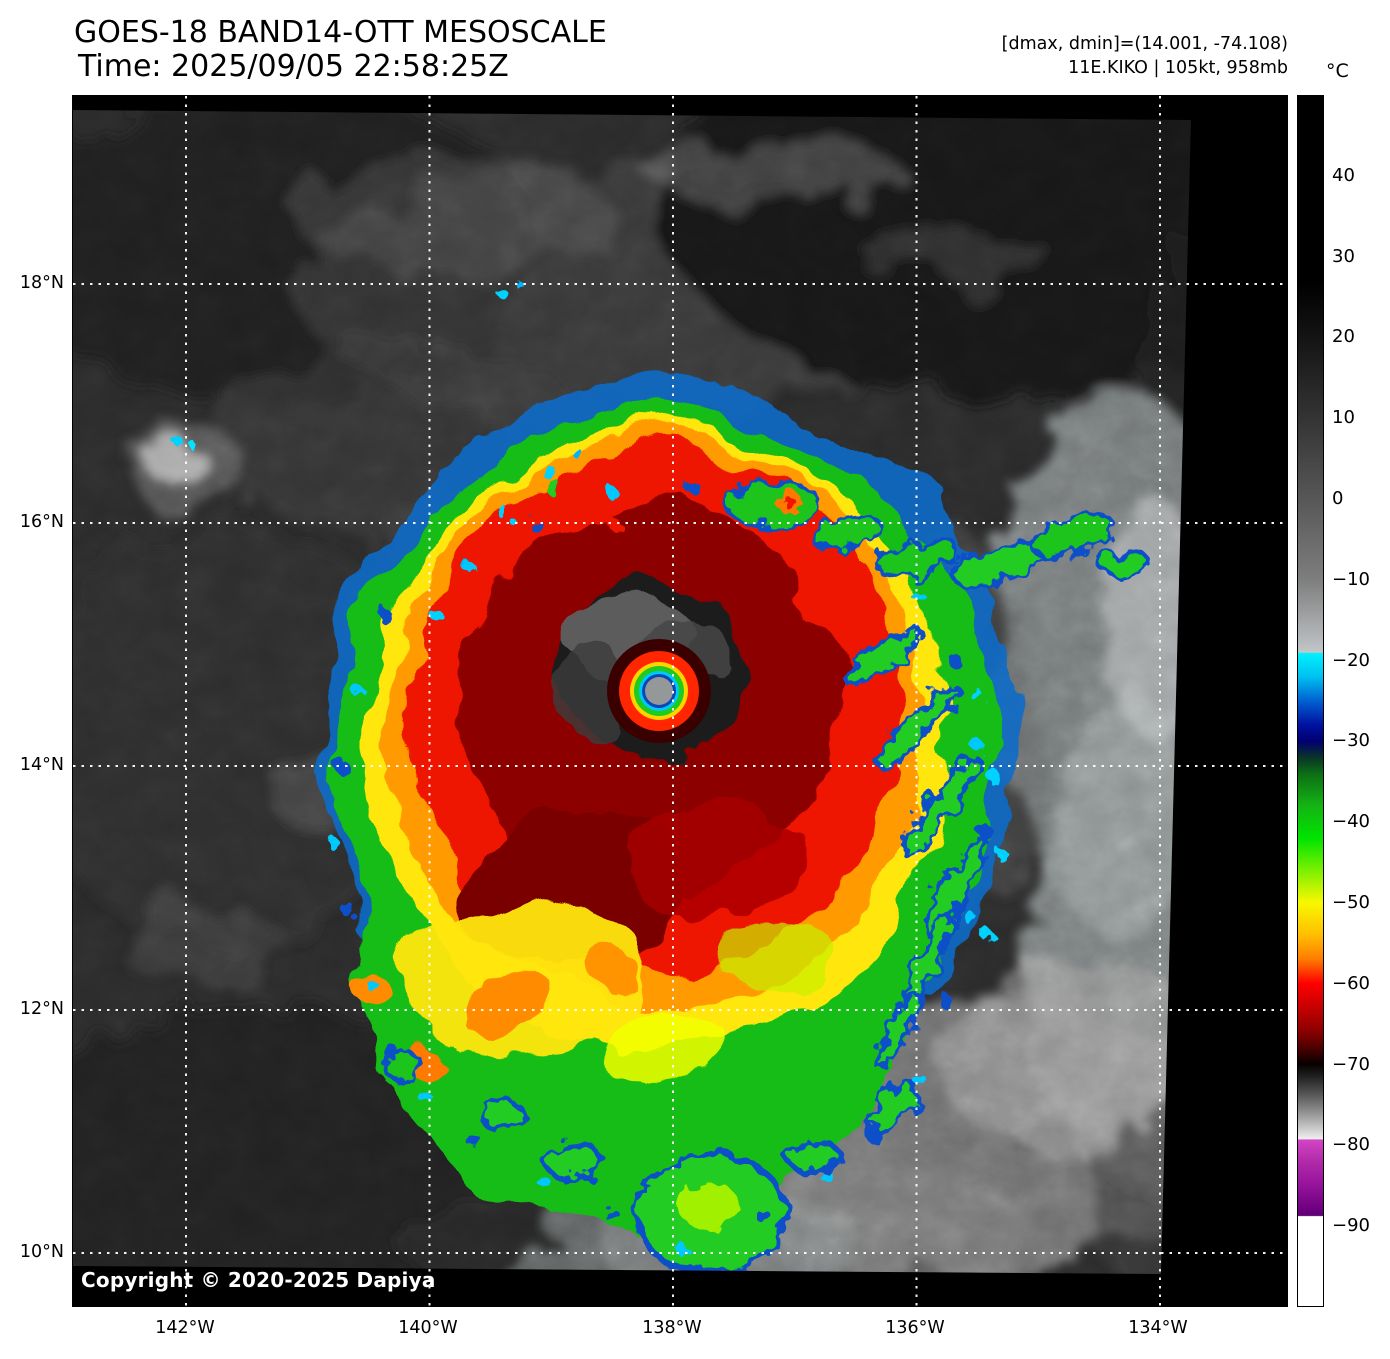  Describe the element at coordinates (340, 32) in the screenshot. I see `page-title: GOES-18 BAND14-OTT MESOSCALE` at that location.